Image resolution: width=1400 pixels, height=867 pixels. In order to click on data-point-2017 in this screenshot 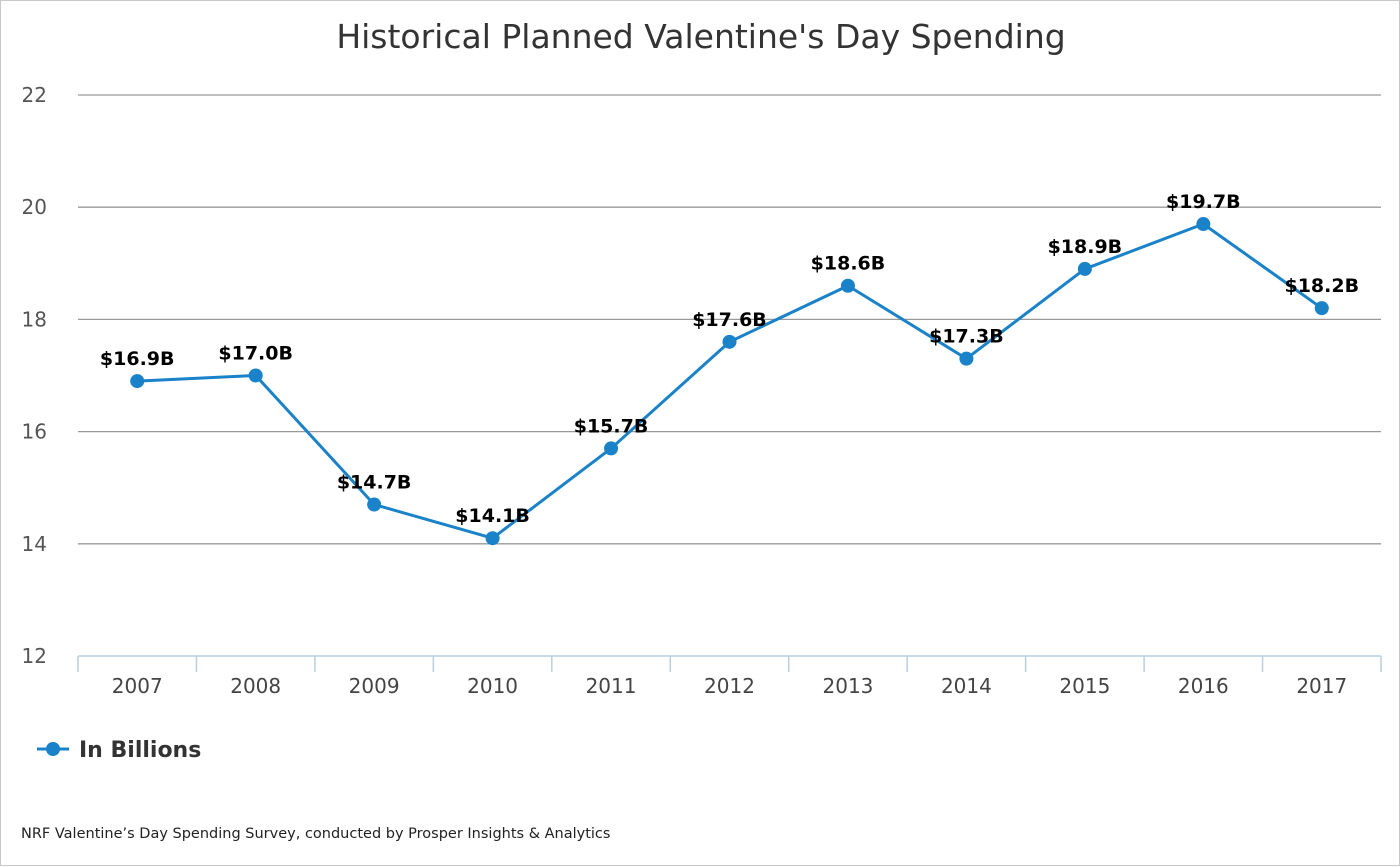, I will do `click(1321, 308)`.